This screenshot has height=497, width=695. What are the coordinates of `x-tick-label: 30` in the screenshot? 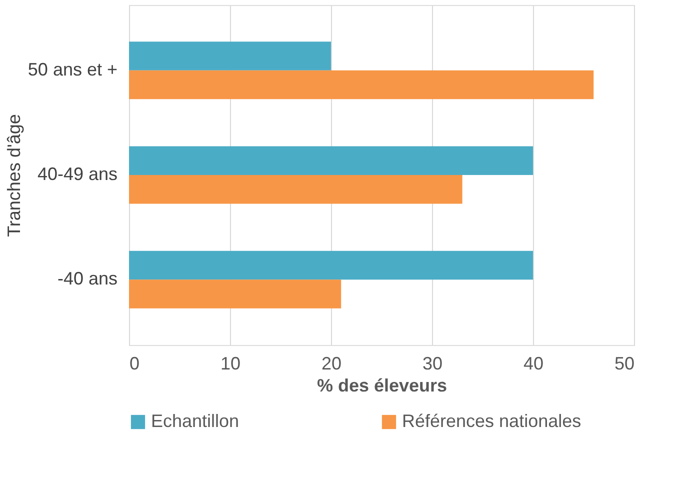 It's located at (432, 364).